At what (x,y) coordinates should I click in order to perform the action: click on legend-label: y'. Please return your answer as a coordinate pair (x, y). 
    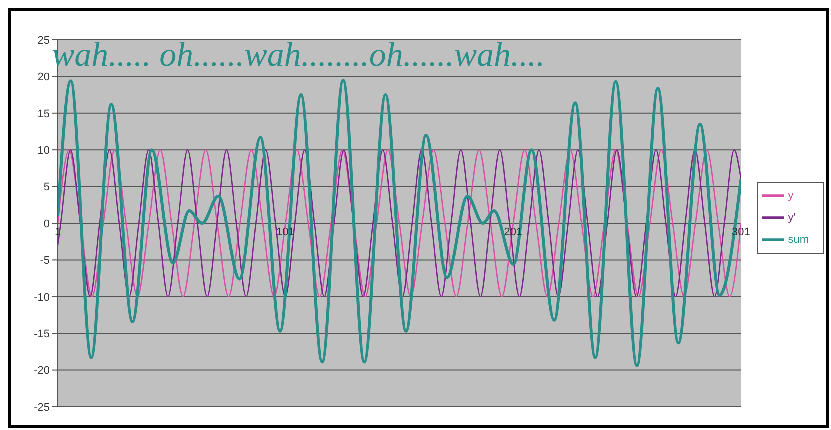
    Looking at the image, I should click on (792, 218).